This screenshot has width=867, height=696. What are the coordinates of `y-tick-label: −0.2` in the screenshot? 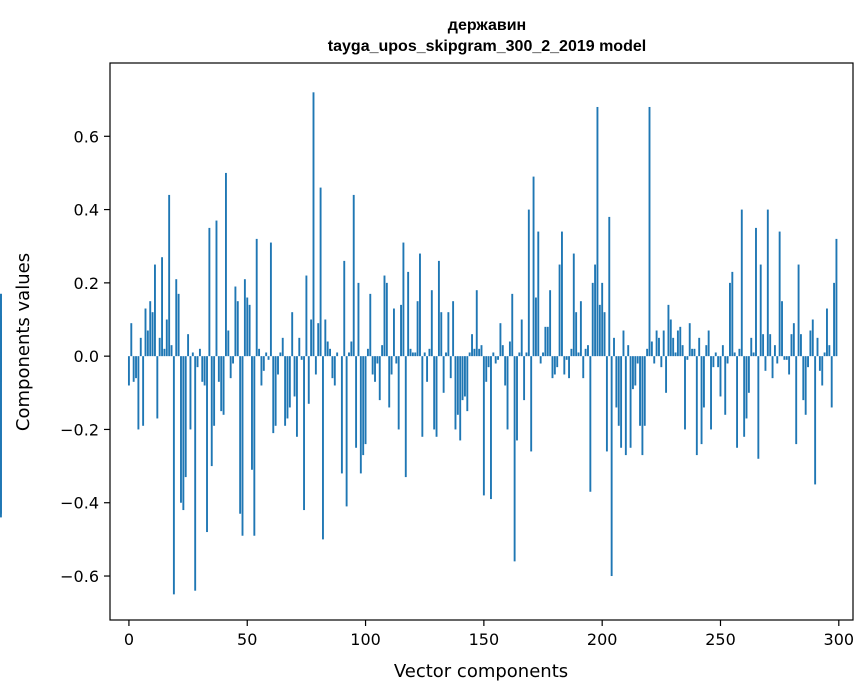 It's located at (79, 429).